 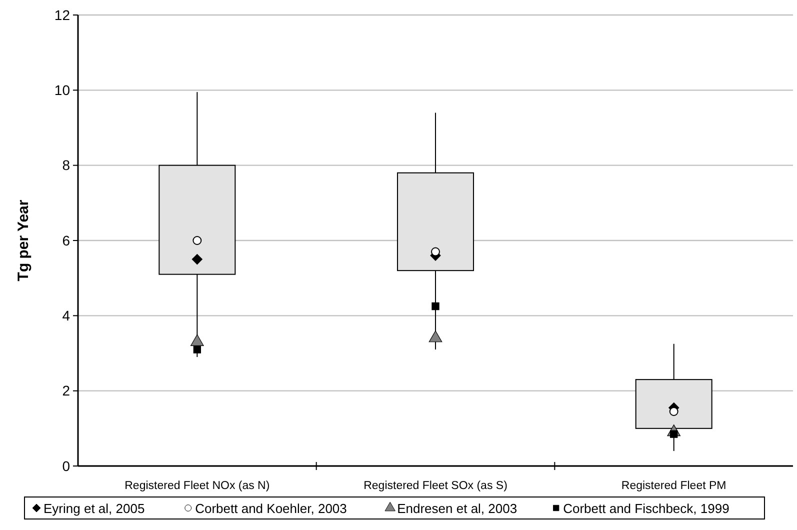 I want to click on y-tick-label: 0, so click(x=66, y=466).